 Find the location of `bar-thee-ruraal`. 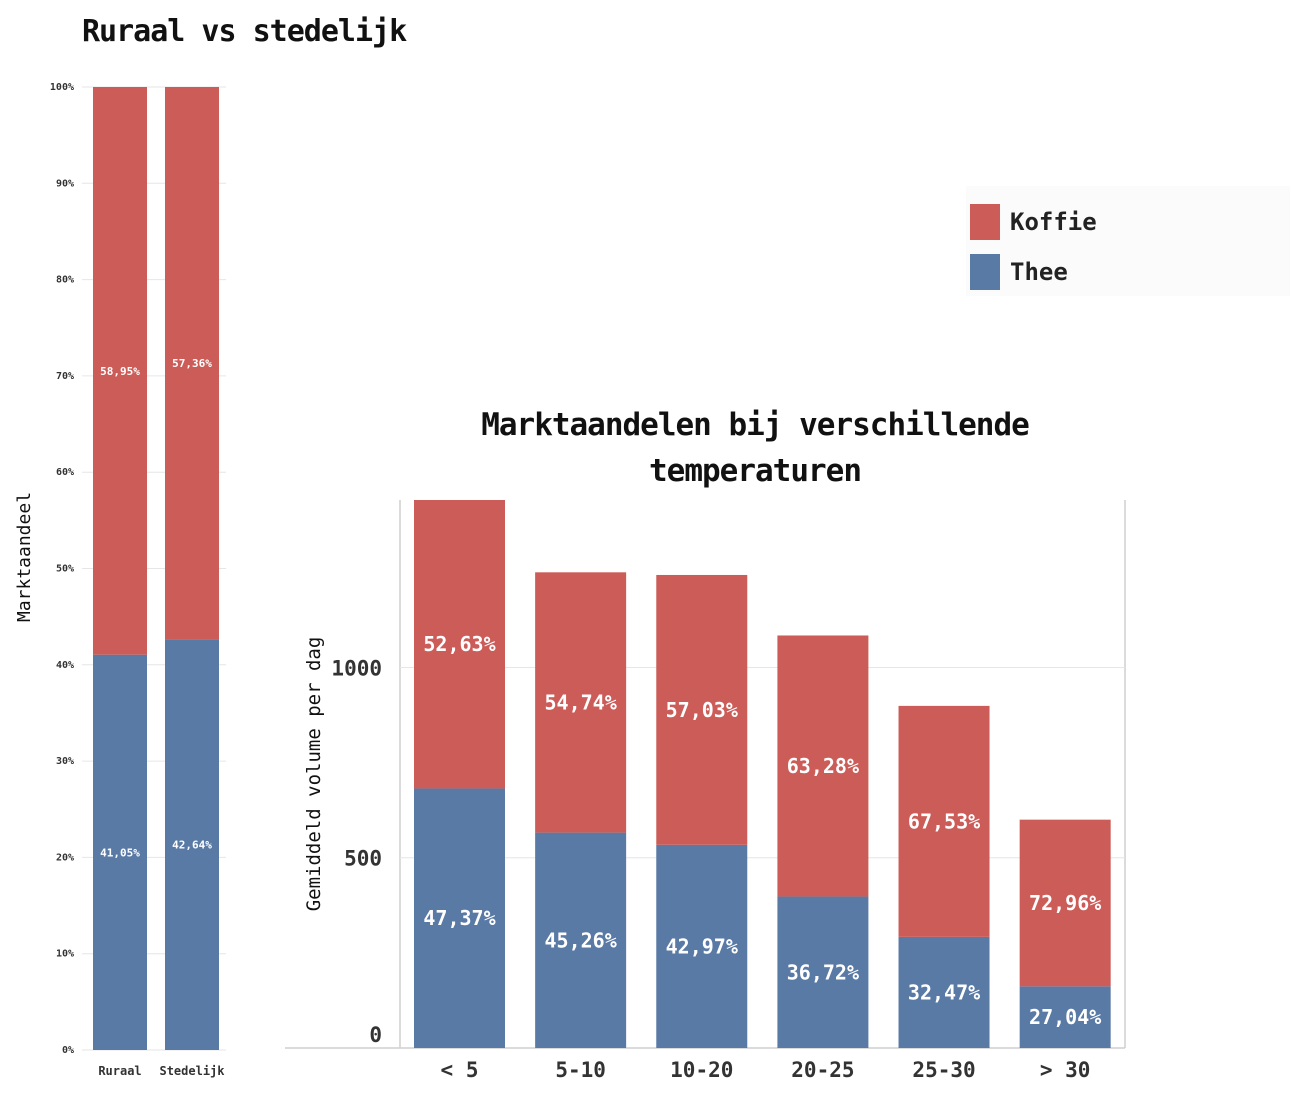

bar-thee-ruraal is located at coordinates (120, 852).